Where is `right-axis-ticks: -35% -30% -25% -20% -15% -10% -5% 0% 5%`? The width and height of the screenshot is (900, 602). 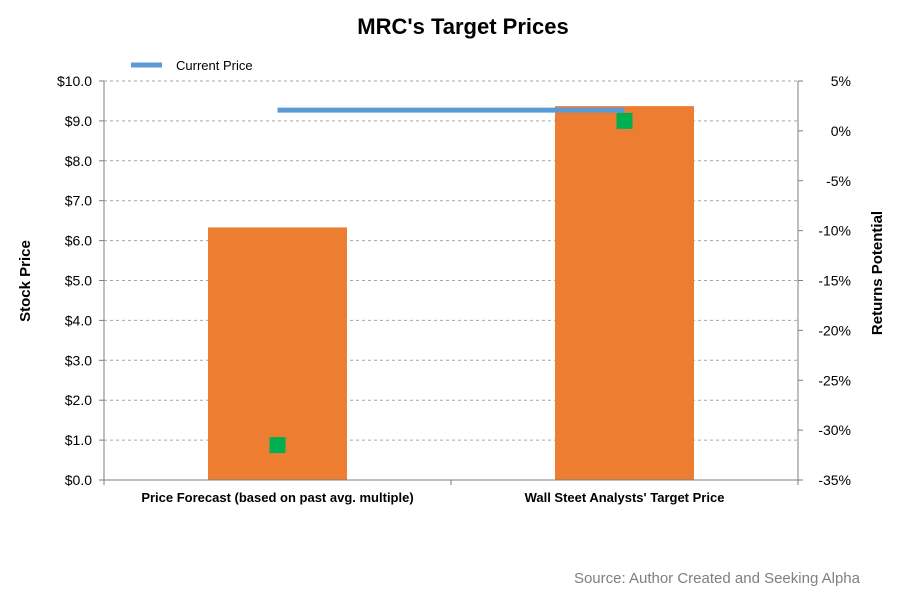 right-axis-ticks: -35% -30% -25% -20% -15% -10% -5% 0% 5% is located at coordinates (824, 280).